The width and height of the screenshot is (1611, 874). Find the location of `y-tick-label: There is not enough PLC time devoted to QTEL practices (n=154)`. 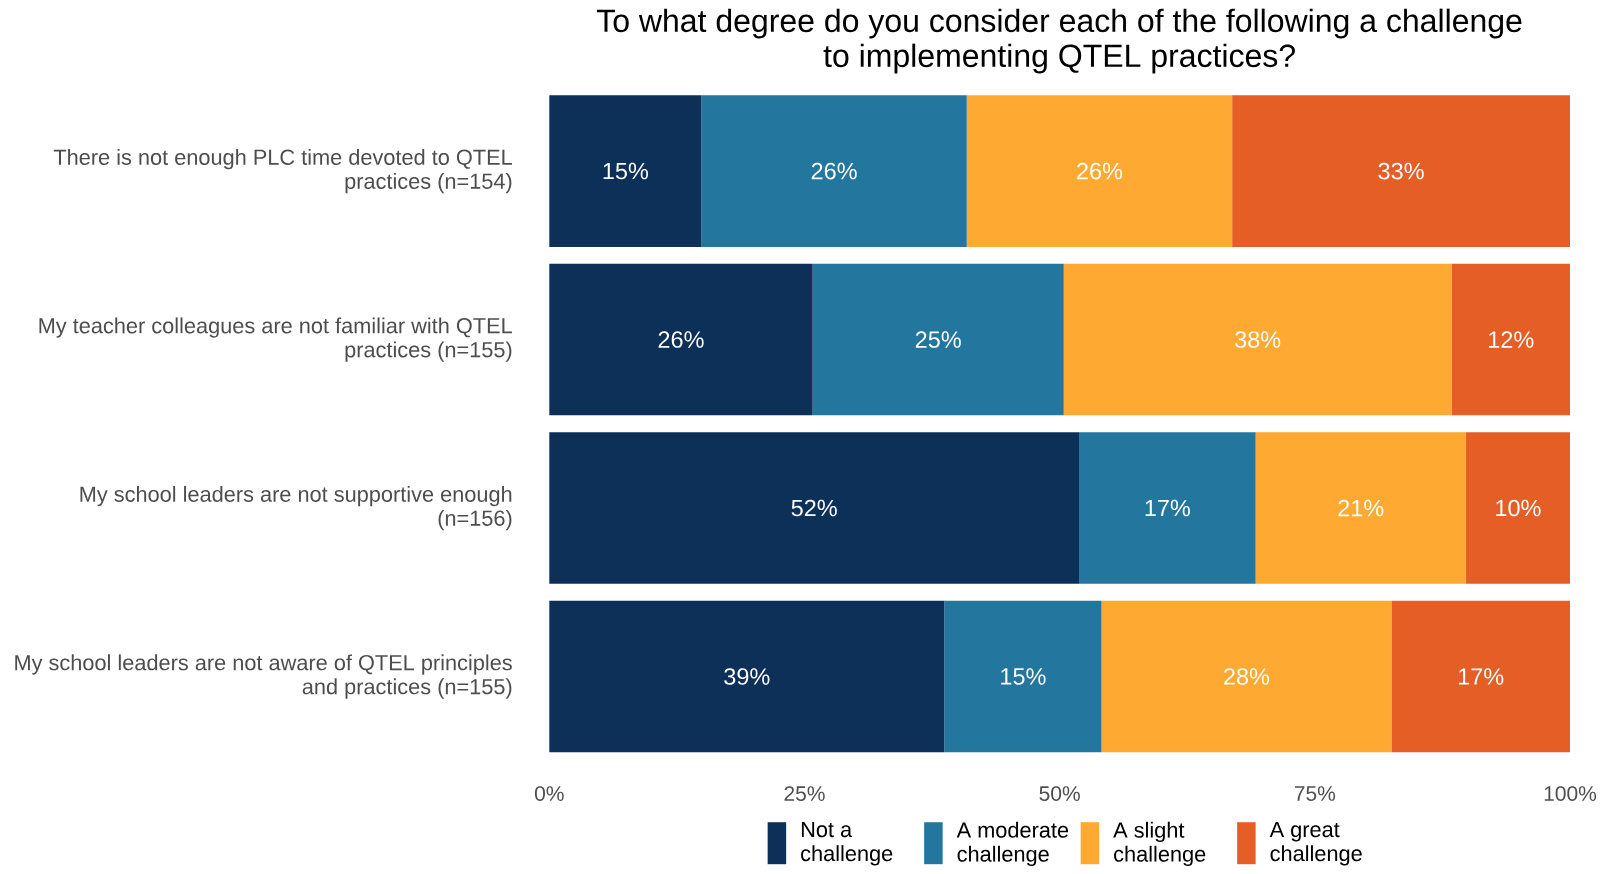

y-tick-label: There is not enough PLC time devoted to QTEL practices (n=154) is located at coordinates (282, 171).